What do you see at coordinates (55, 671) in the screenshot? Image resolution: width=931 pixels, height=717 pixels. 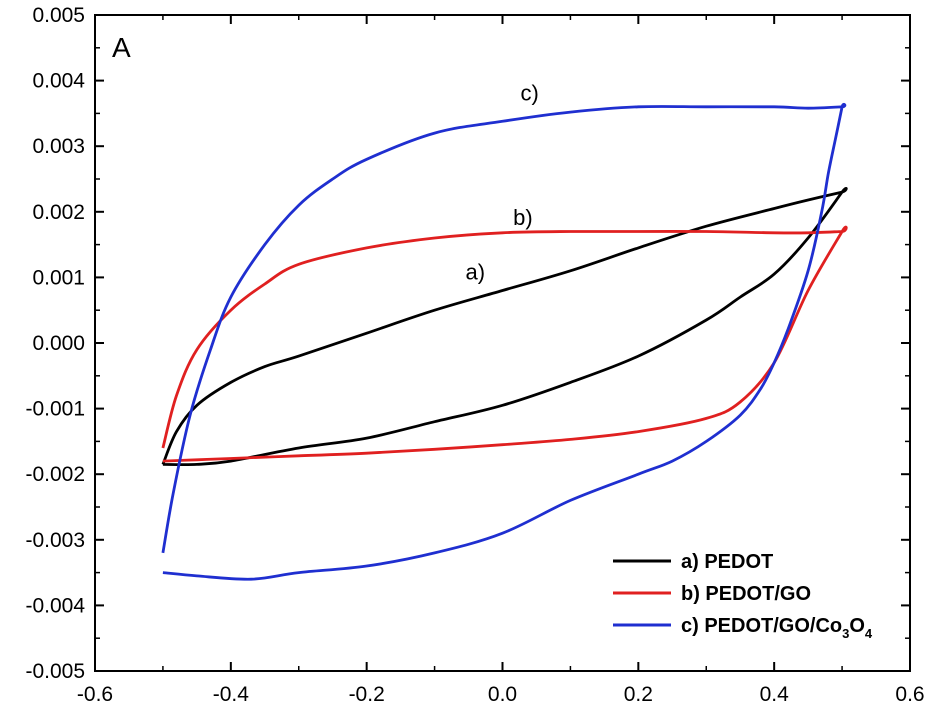 I see `y-tick-label: -0.005` at bounding box center [55, 671].